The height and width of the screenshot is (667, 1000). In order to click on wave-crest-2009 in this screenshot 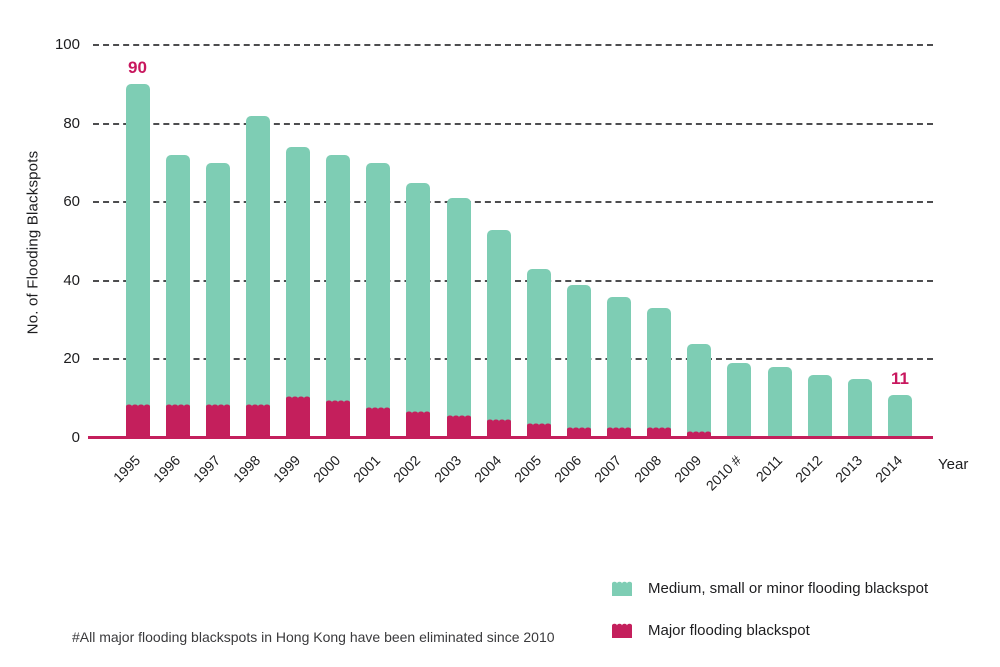, I will do `click(699, 433)`.